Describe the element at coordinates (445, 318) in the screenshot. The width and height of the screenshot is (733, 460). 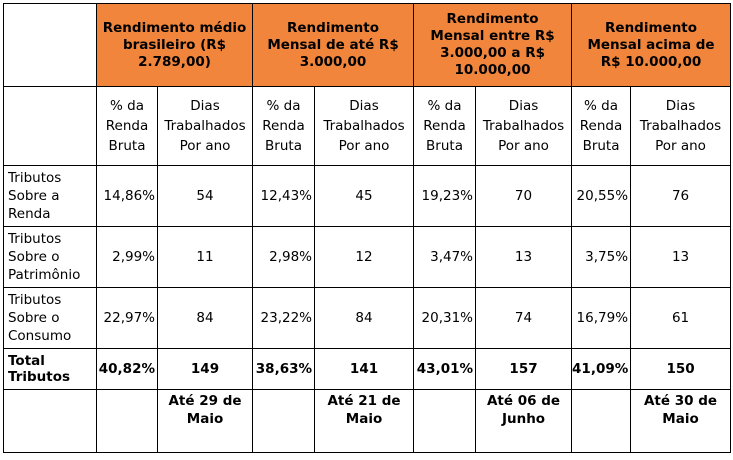
I see `pct-cell: 20,31%` at that location.